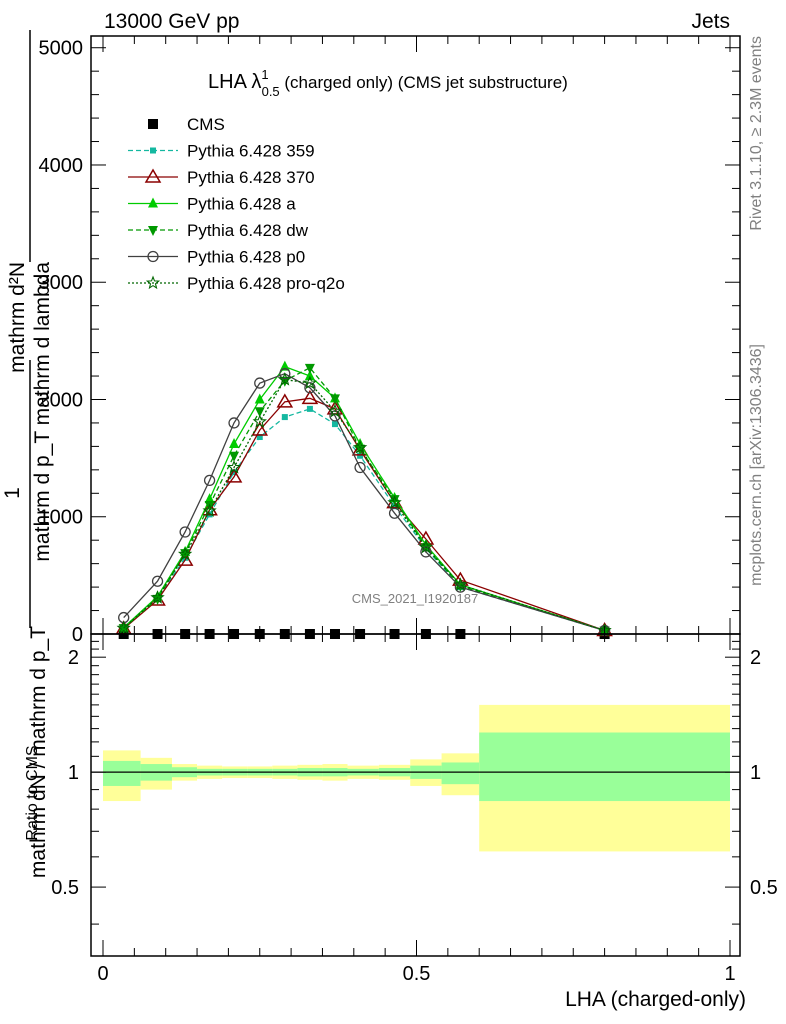 This screenshot has width=786, height=1024. I want to click on main-y-tick-label: 5000, so click(61, 49).